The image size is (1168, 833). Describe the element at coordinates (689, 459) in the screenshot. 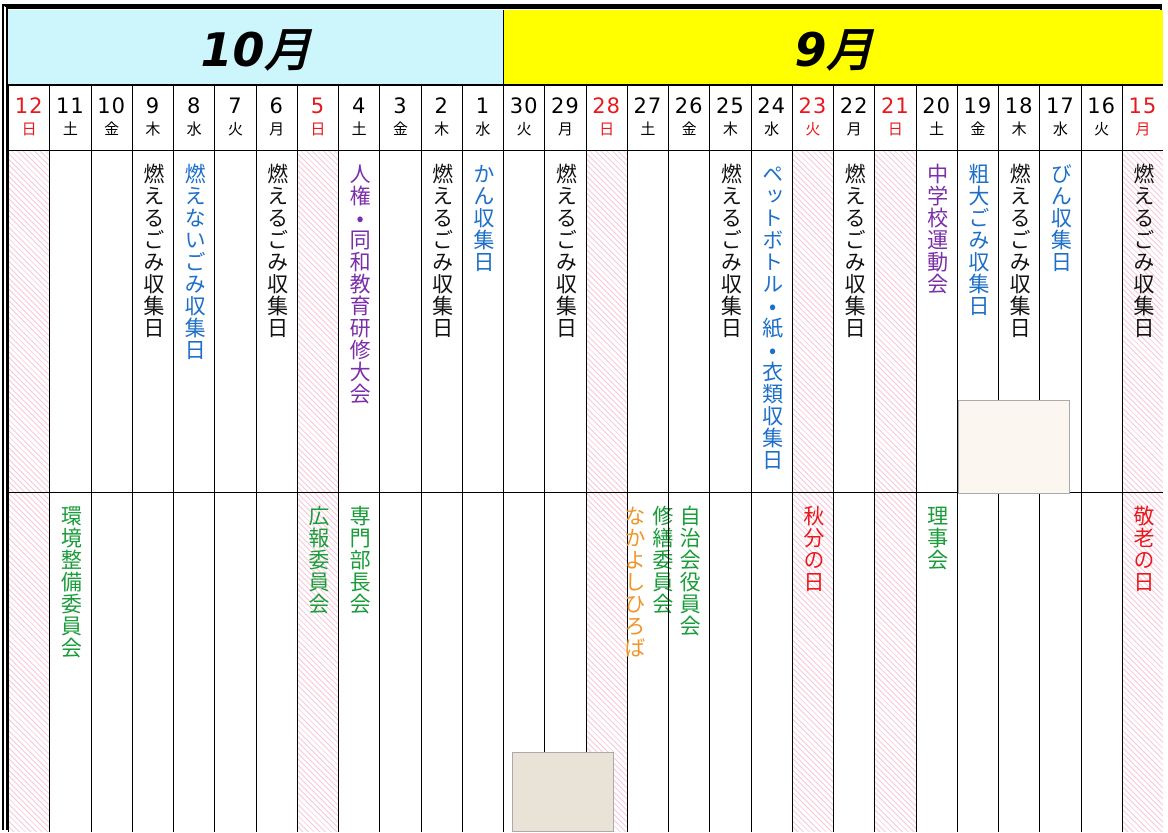

I see `day-column: 26 金自治会役員会` at that location.